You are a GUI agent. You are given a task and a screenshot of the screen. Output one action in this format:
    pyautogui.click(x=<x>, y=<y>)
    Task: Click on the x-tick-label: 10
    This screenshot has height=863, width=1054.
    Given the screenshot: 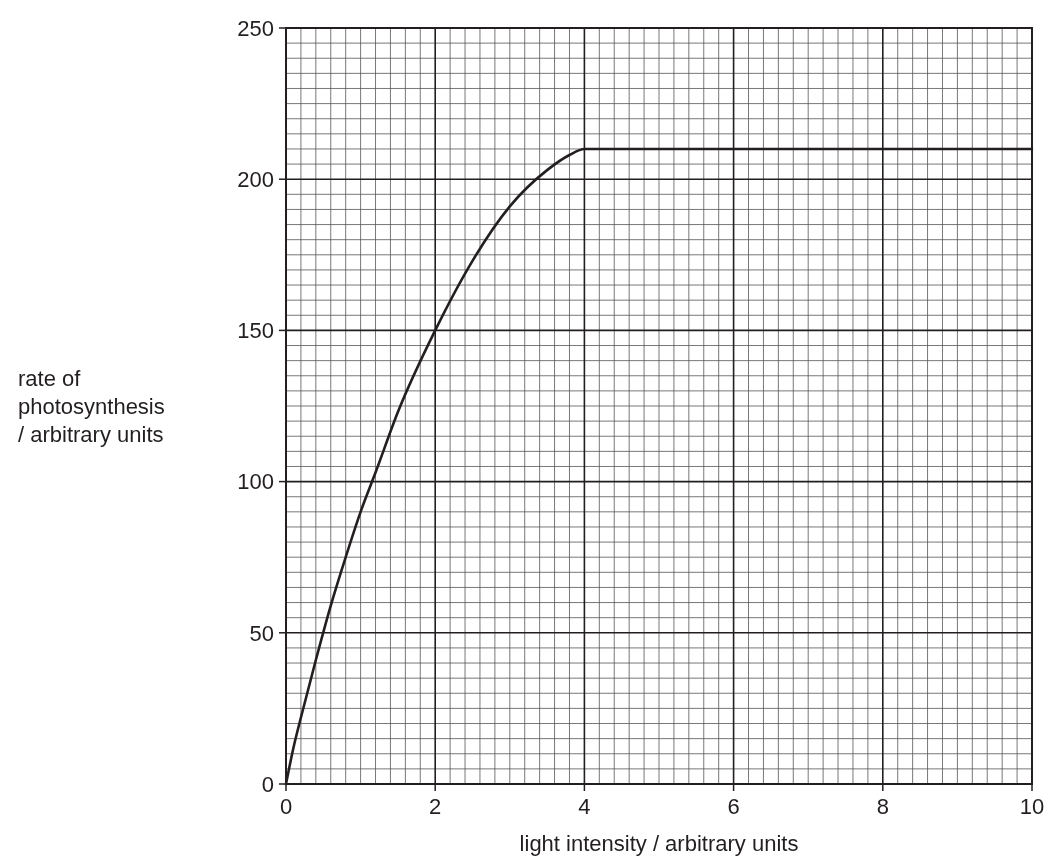 What is the action you would take?
    pyautogui.click(x=1032, y=806)
    